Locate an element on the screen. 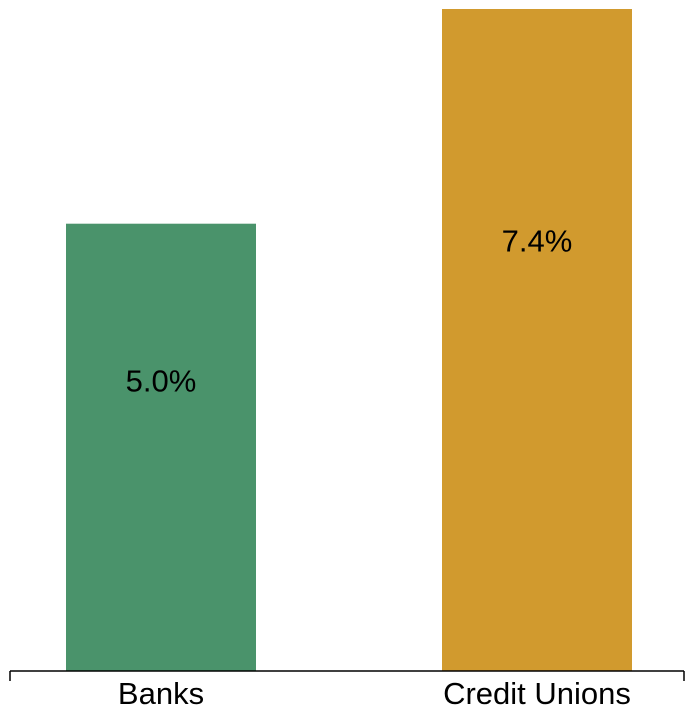  data-label-credit-unions: 7.4% is located at coordinates (537, 241).